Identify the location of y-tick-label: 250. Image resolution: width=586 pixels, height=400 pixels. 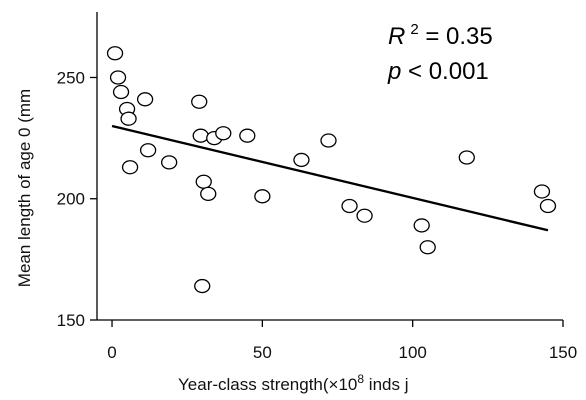
(71, 77).